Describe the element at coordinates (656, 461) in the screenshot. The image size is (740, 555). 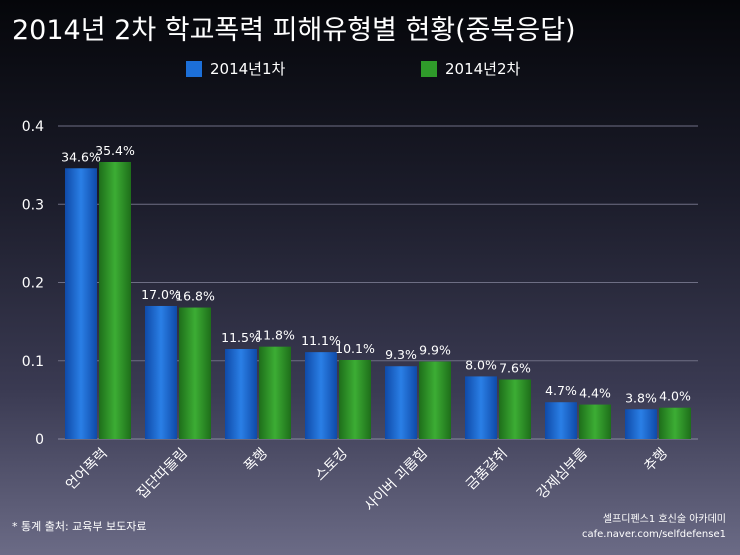
I see `x-tick-label: 추행` at that location.